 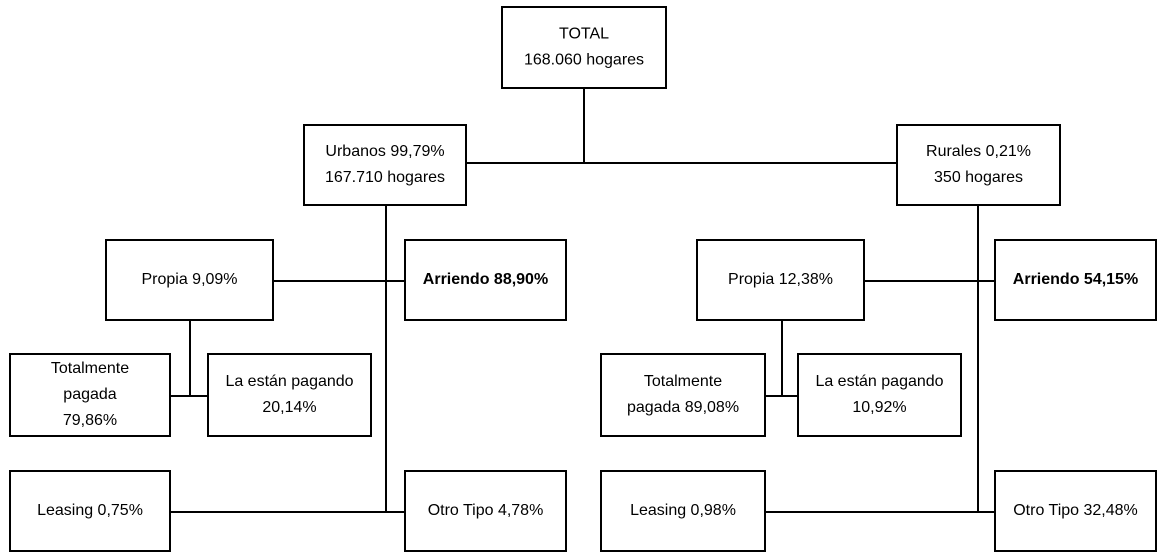 I want to click on node-label: 168.060 hogares, so click(x=584, y=60).